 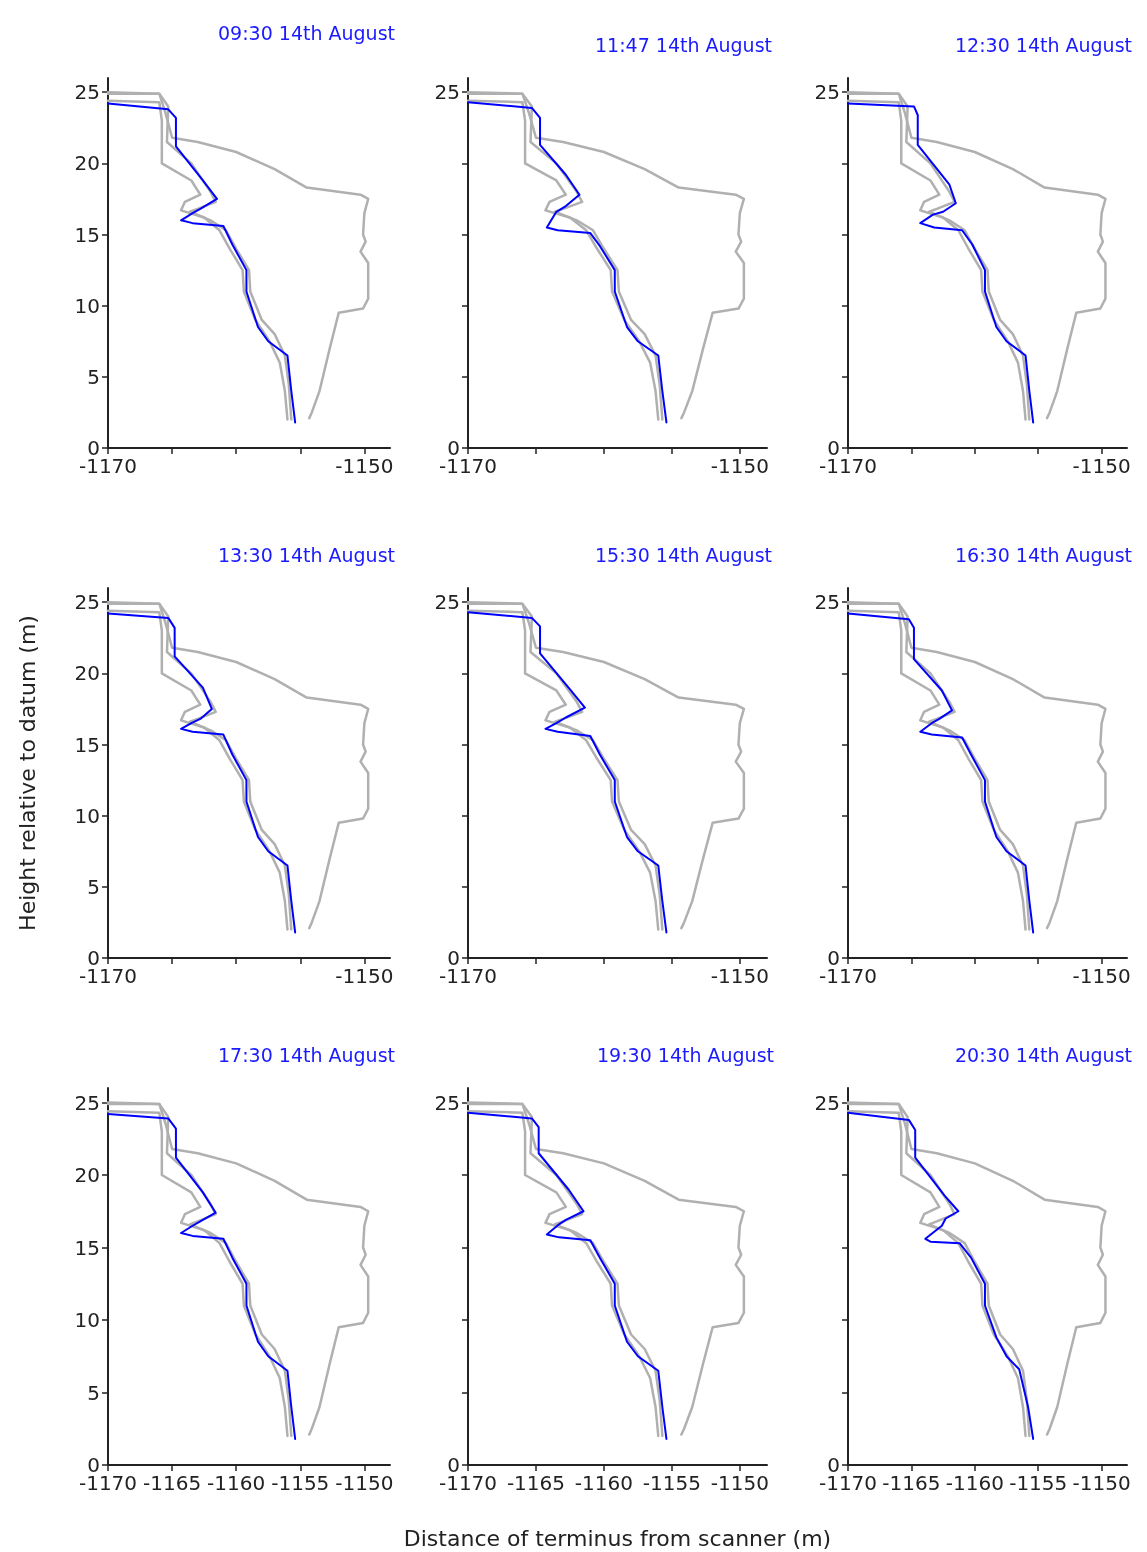 I want to click on chart-title: 13:30 14th August, so click(x=307, y=554).